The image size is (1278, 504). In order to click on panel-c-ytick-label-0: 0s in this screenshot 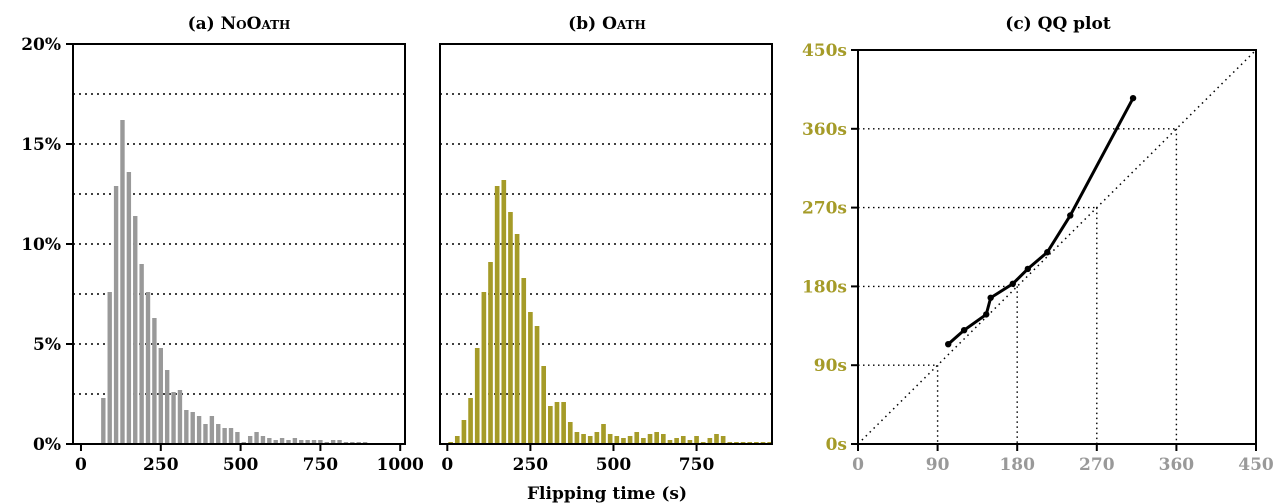, I will do `click(836, 445)`.